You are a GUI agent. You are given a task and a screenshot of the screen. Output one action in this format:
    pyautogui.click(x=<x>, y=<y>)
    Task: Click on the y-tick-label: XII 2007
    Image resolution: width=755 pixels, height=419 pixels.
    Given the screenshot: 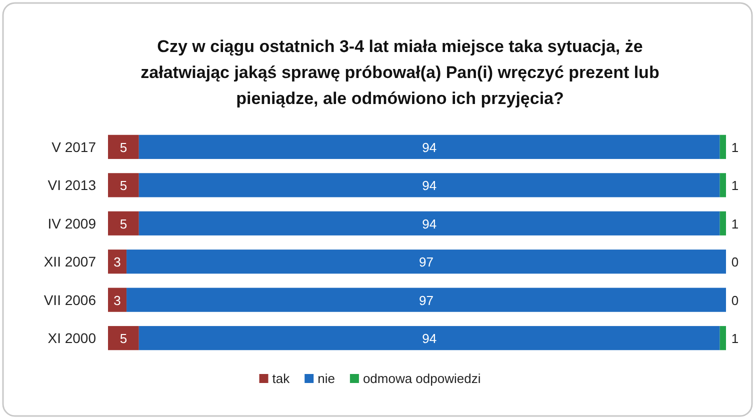 What is the action you would take?
    pyautogui.click(x=70, y=262)
    